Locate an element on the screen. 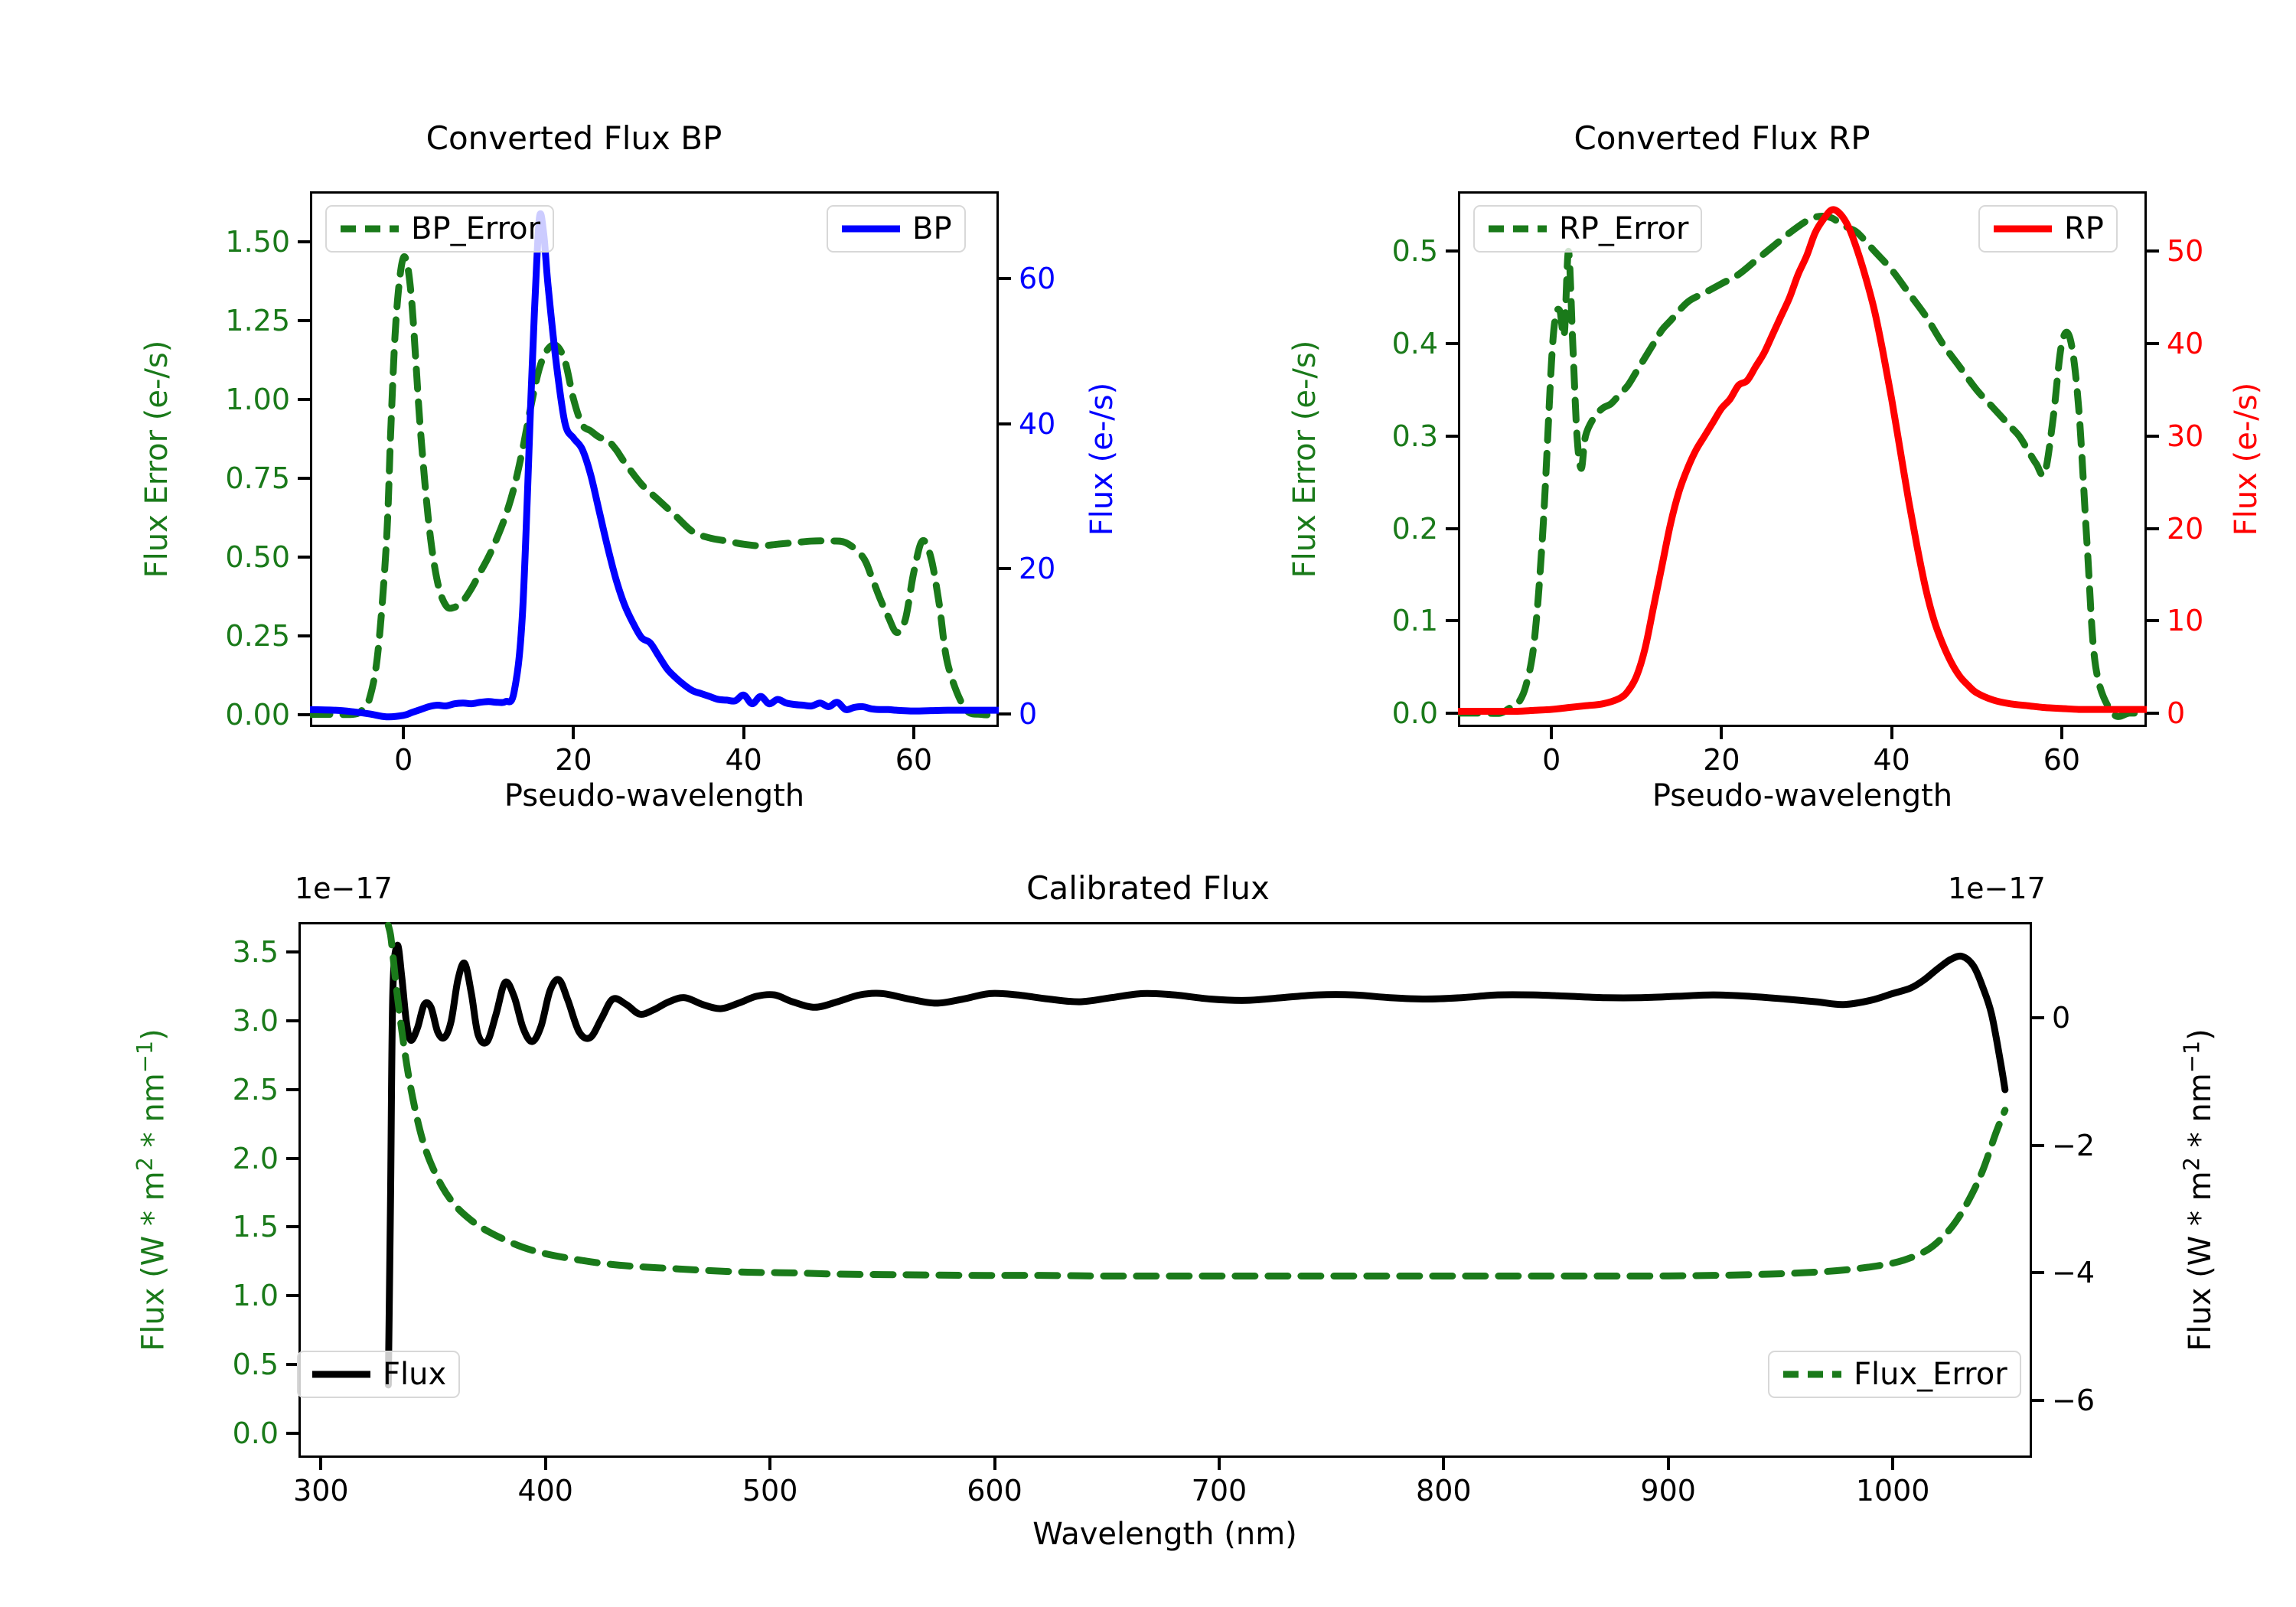  rp-legend-error: RP_Error is located at coordinates (1588, 229).